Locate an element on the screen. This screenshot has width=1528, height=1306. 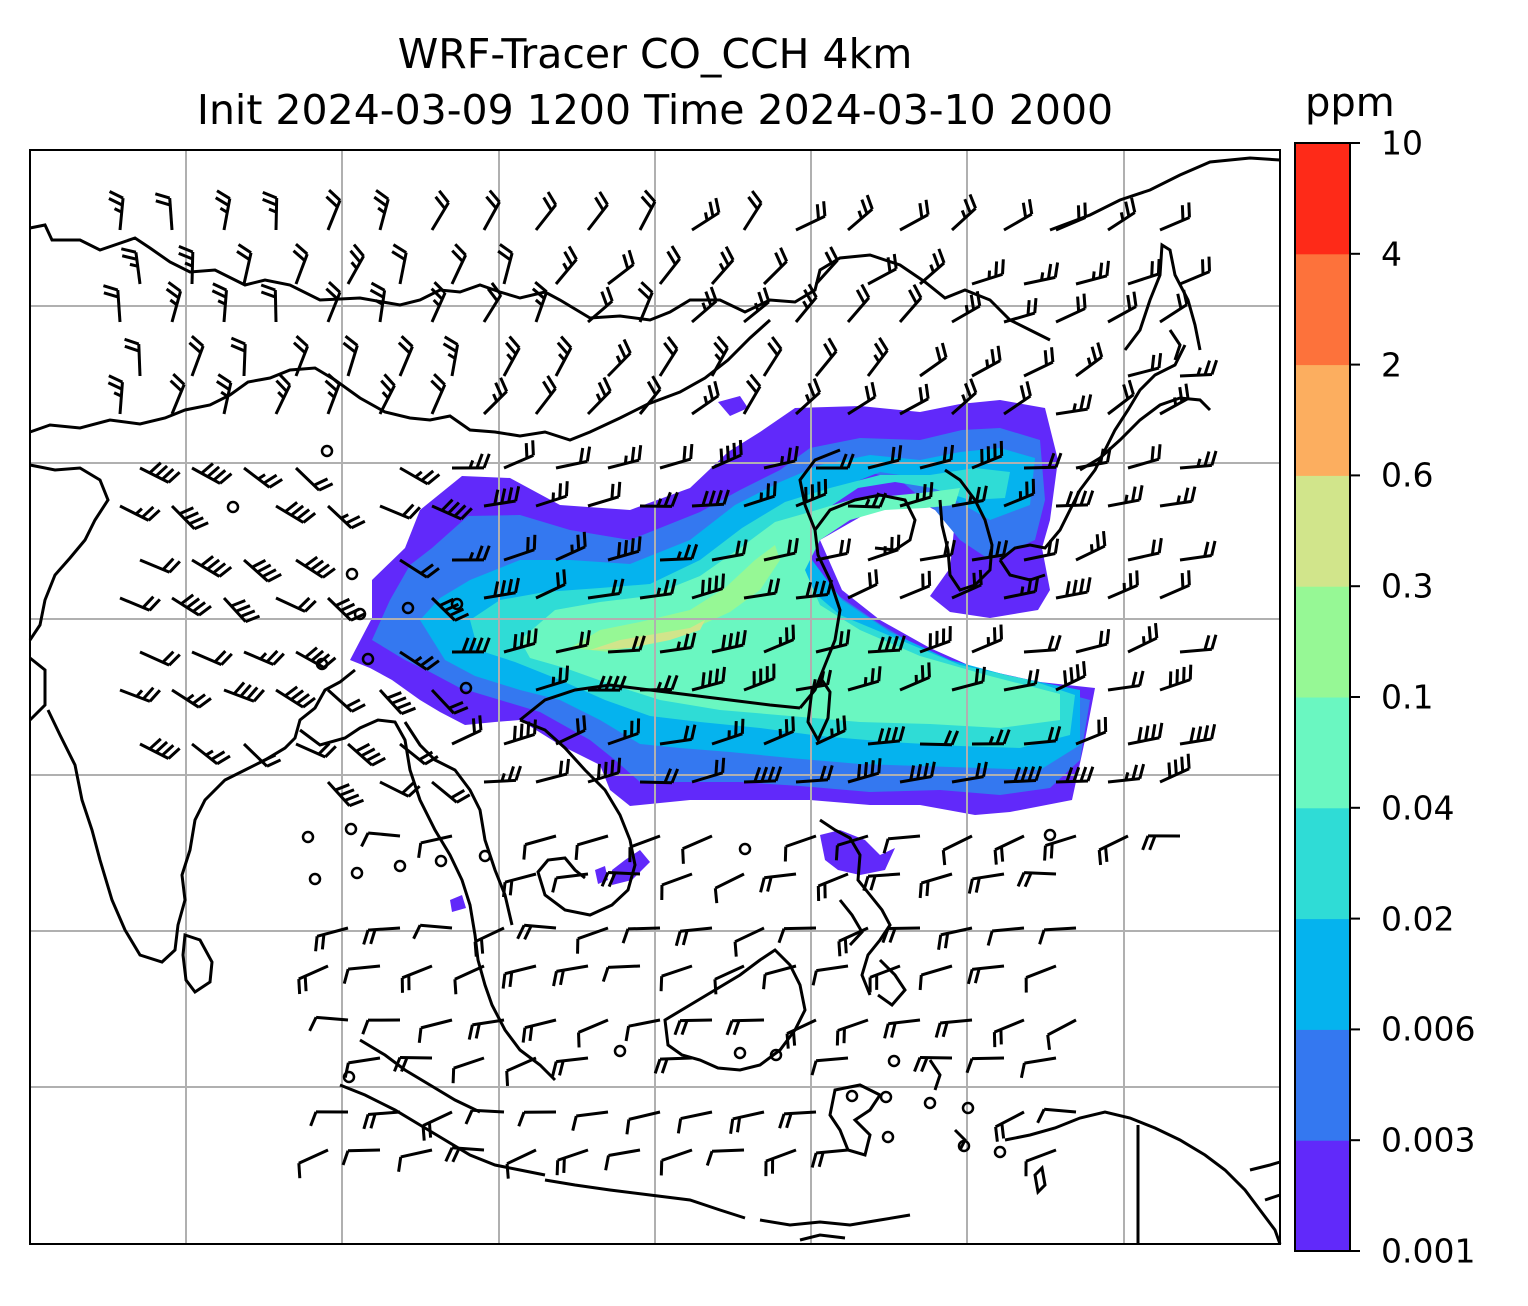
colorbar-tick-label: 0.04 is located at coordinates (1418, 808).